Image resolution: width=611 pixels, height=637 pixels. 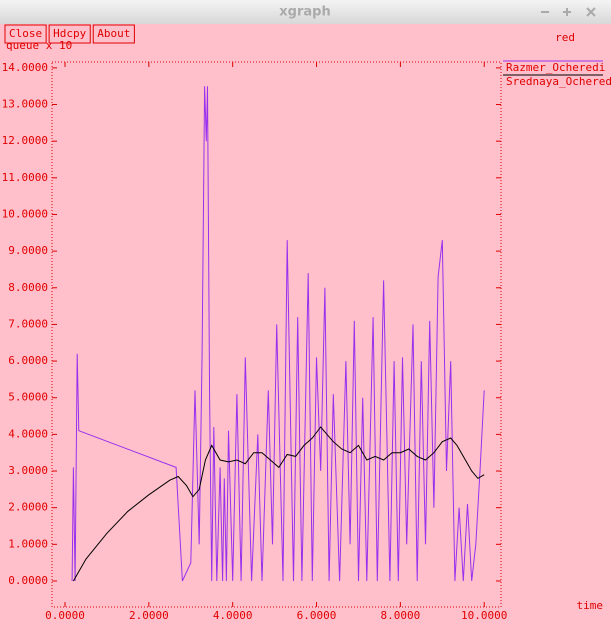 I want to click on annotation: red, so click(x=565, y=37).